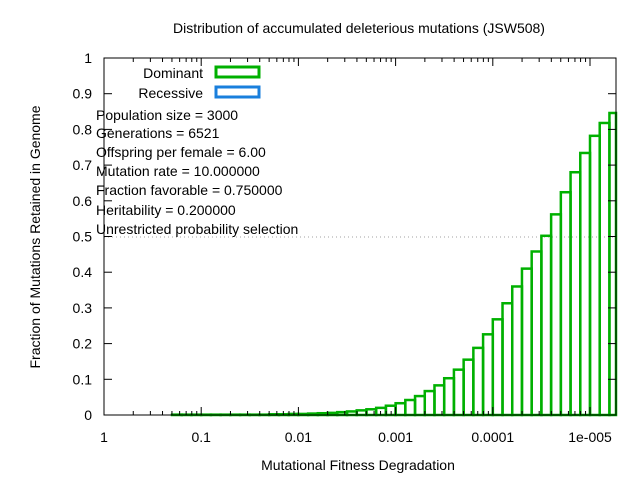 The image size is (640, 480). What do you see at coordinates (590, 437) in the screenshot?
I see `x-tick-label: 1e-005` at bounding box center [590, 437].